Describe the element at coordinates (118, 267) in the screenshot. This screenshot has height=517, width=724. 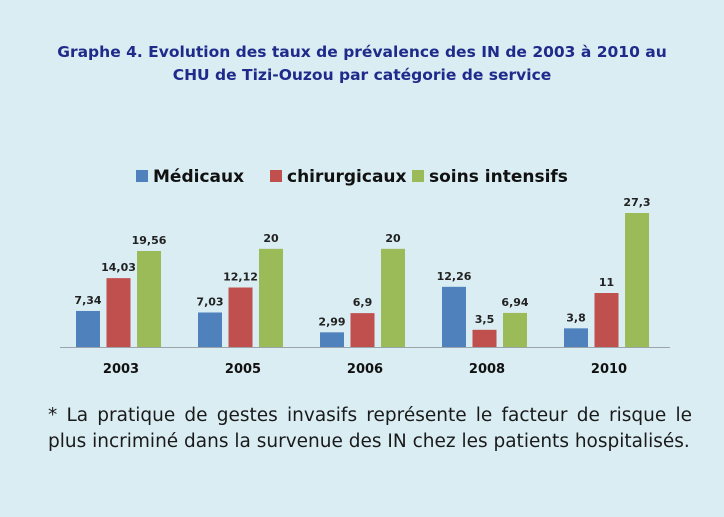
I see `data-label-2003-1: 14,03` at that location.